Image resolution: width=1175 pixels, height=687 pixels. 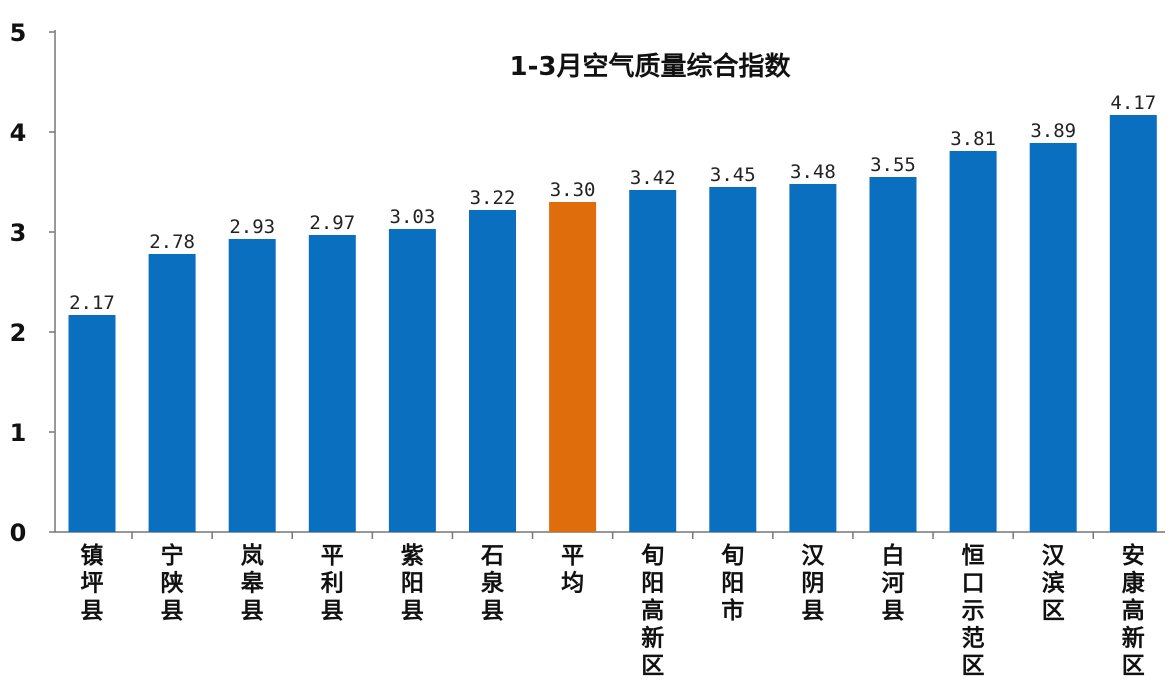 I want to click on category-label-8: 旬阳市, so click(x=732, y=583).